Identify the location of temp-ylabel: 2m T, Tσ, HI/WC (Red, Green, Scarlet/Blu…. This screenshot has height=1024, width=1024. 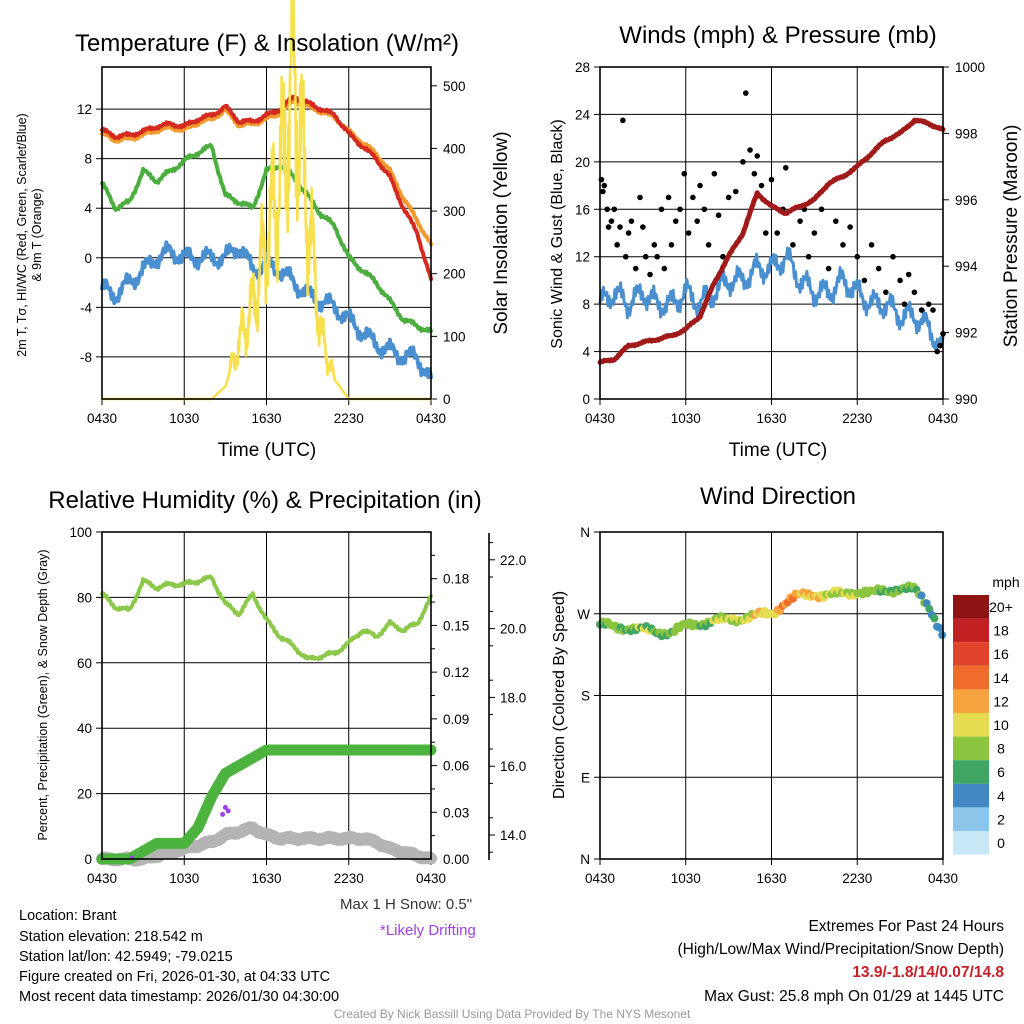
(30, 235).